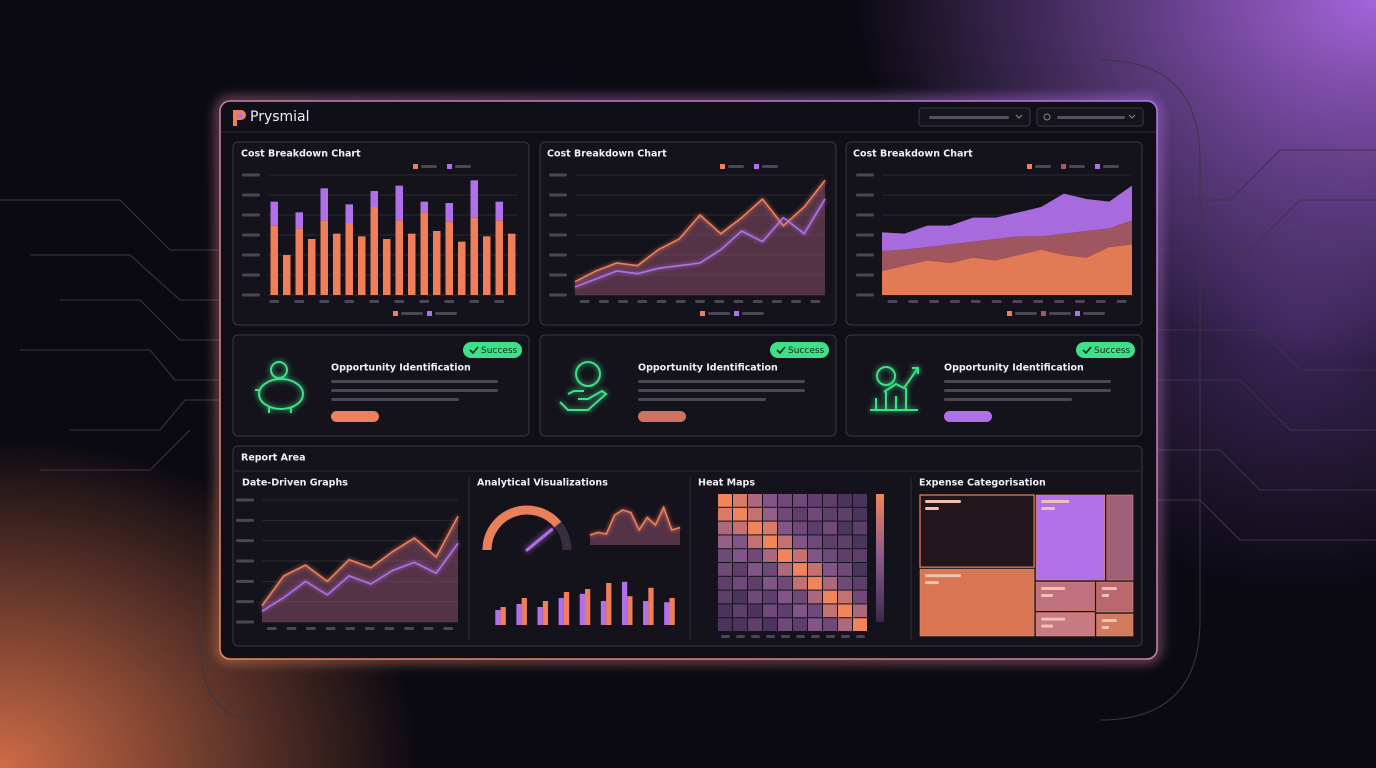 The image size is (1376, 768). I want to click on area-band, so click(1007, 245).